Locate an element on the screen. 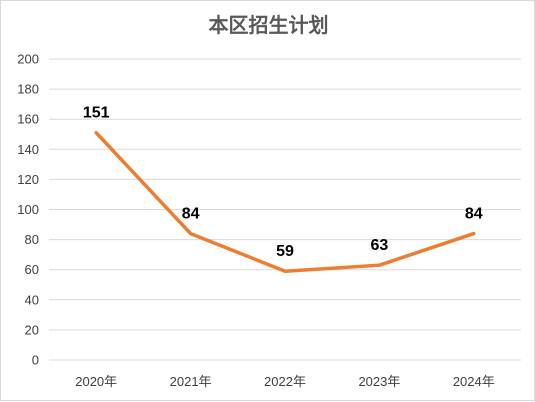  y-tick-label: 40 is located at coordinates (32, 299).